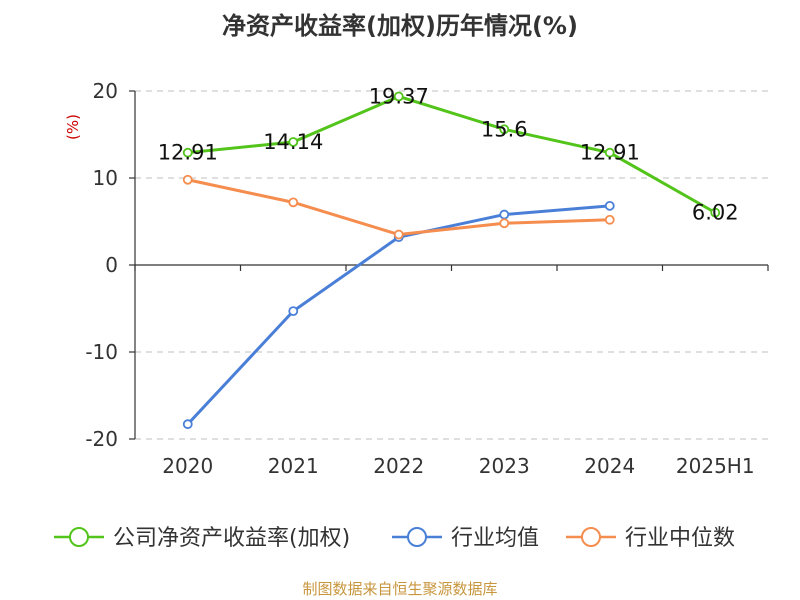 This screenshot has height=600, width=800. I want to click on legend-item: 公司净资产收益率(加权), so click(202, 538).